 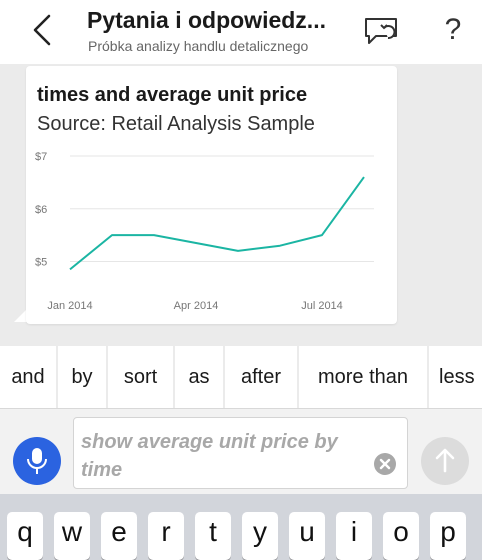 What do you see at coordinates (217, 223) in the screenshot?
I see `series-line` at bounding box center [217, 223].